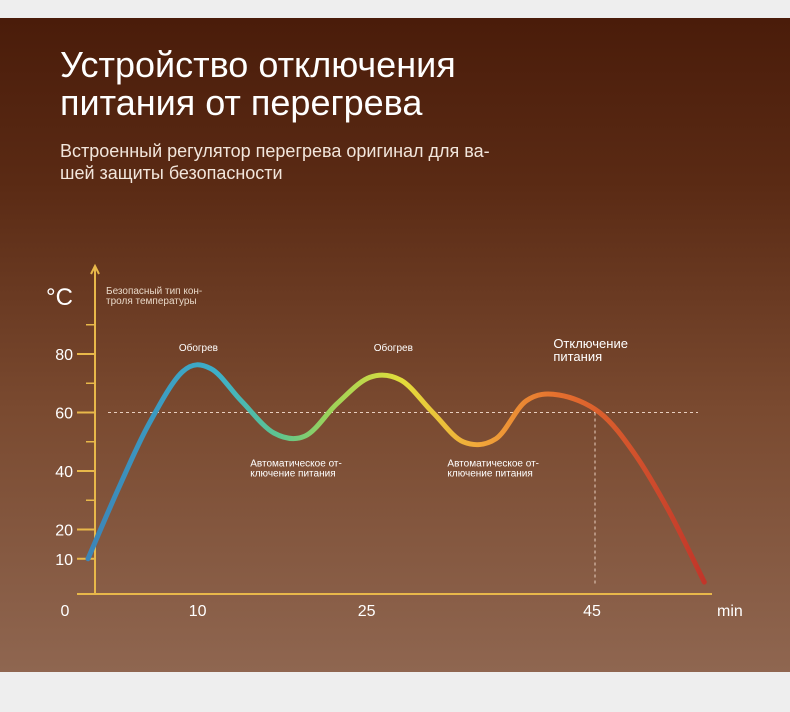 The image size is (790, 712). What do you see at coordinates (64, 531) in the screenshot?
I see `y-tick-label: 20` at bounding box center [64, 531].